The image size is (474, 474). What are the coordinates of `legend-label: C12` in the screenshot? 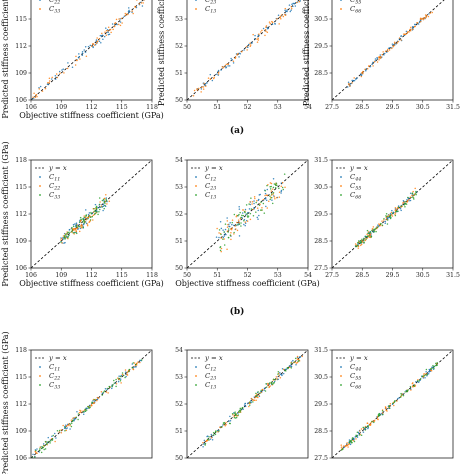 It's located at (210, 368).